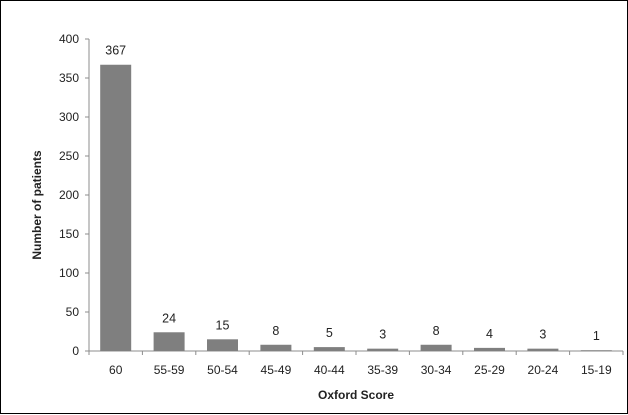  I want to click on x-tick-label: 60, so click(116, 370).